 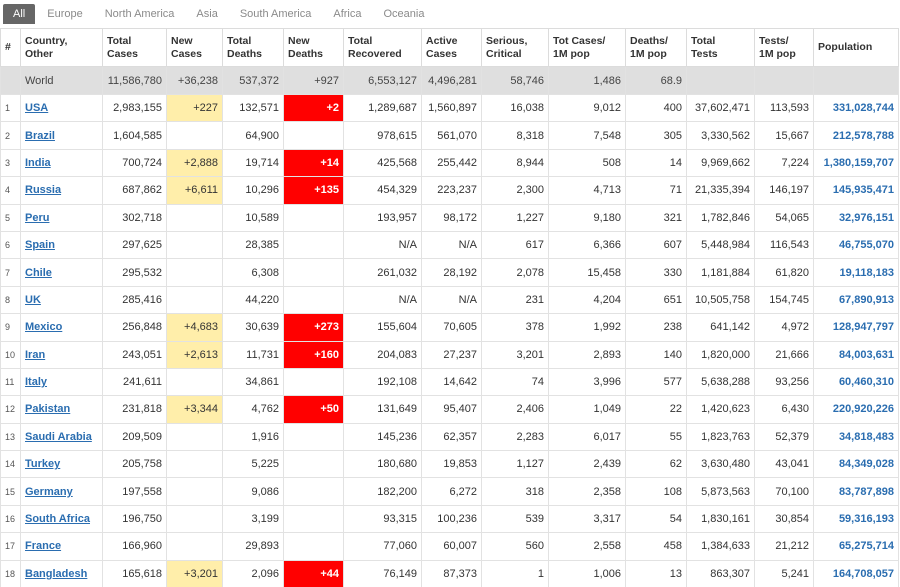 I want to click on data-cell: 84,003,631, so click(x=856, y=354).